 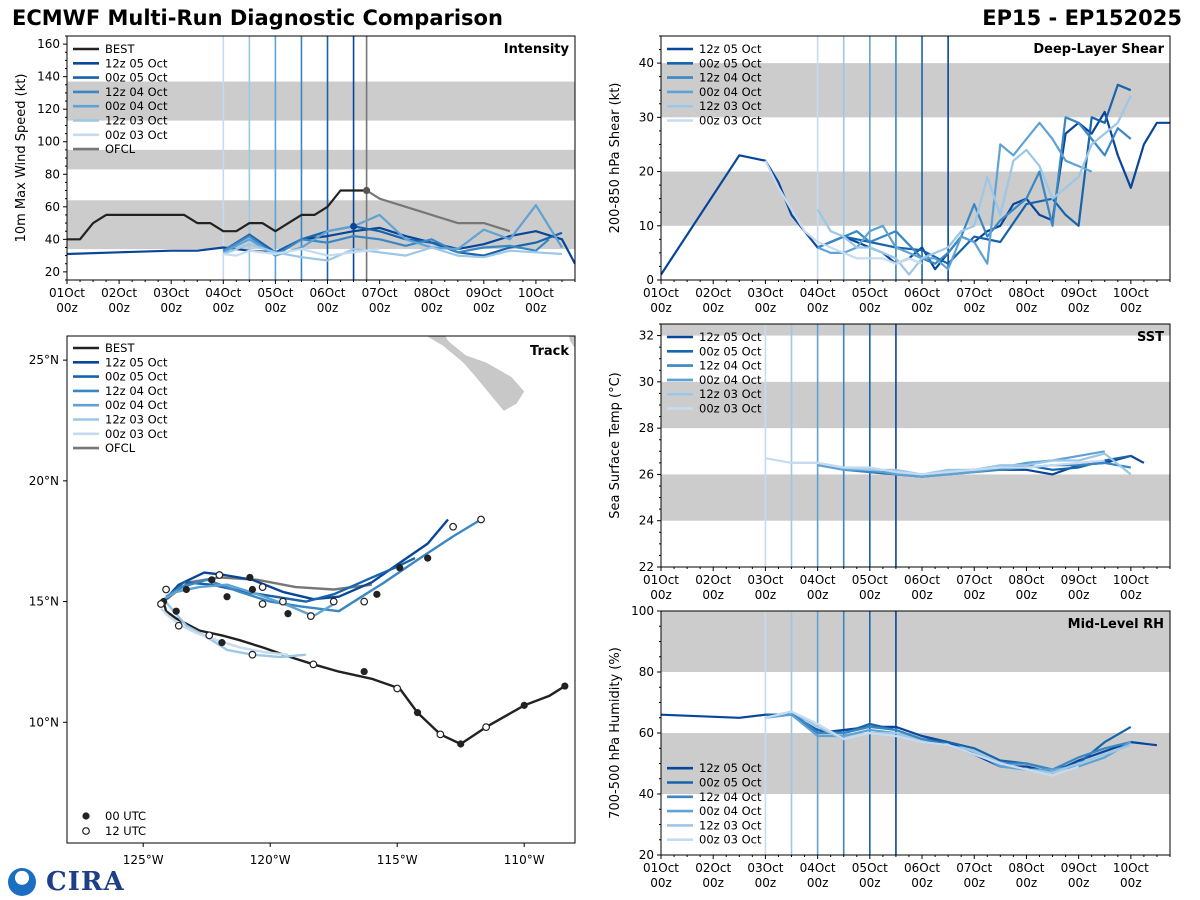 I want to click on rh-x-tick-day: 06Oct, so click(x=922, y=868).